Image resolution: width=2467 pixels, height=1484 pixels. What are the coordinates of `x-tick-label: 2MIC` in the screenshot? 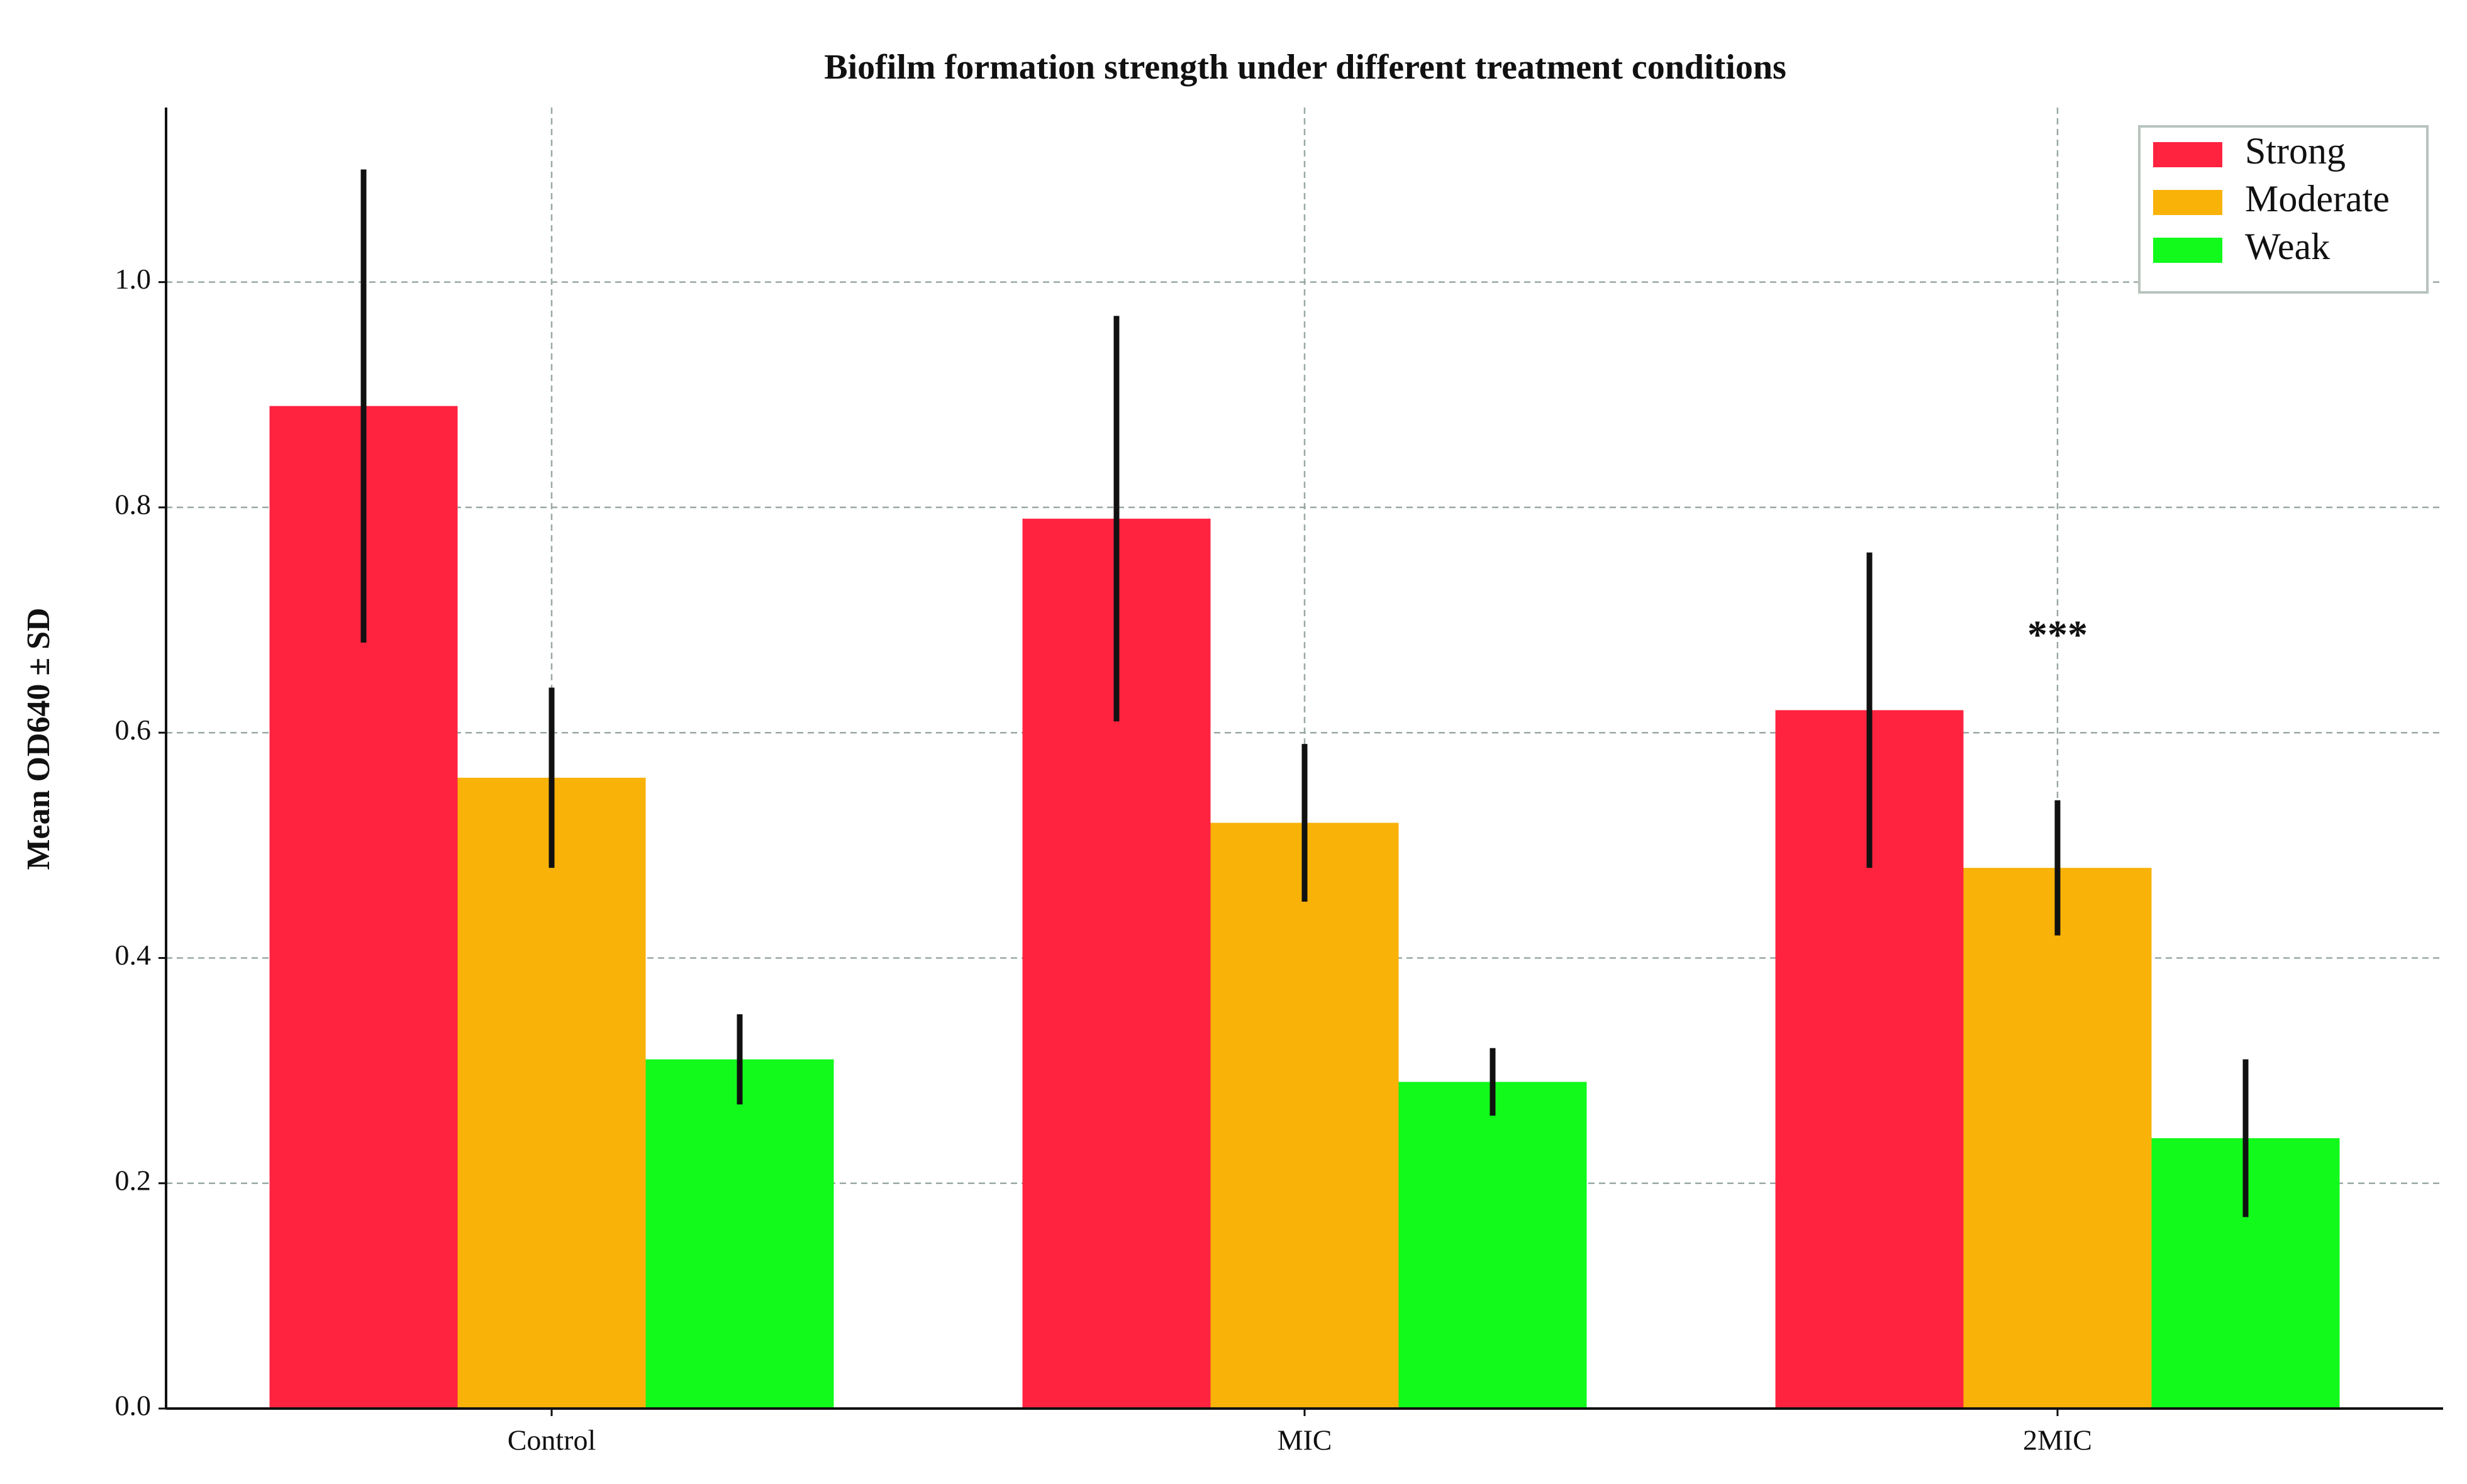 It's located at (2057, 1440).